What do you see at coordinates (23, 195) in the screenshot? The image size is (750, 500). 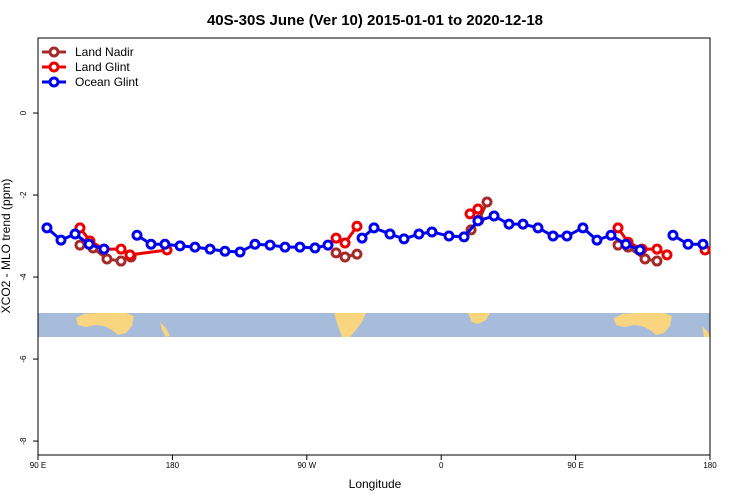 I see `y-tick-label: -2` at bounding box center [23, 195].